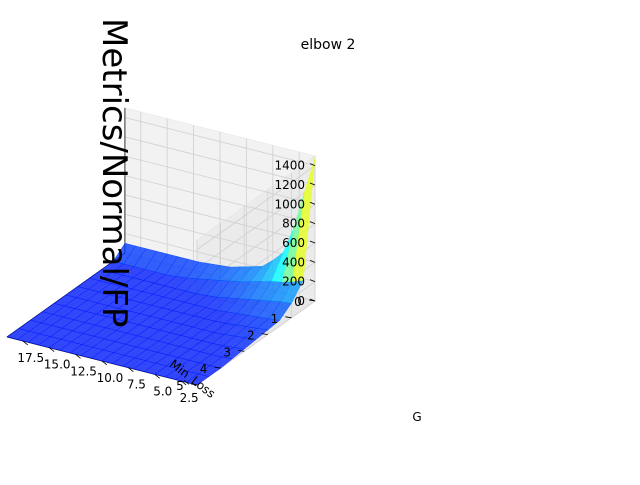 This screenshot has width=640, height=485. I want to click on z-tick-label: 1400, so click(289, 166).